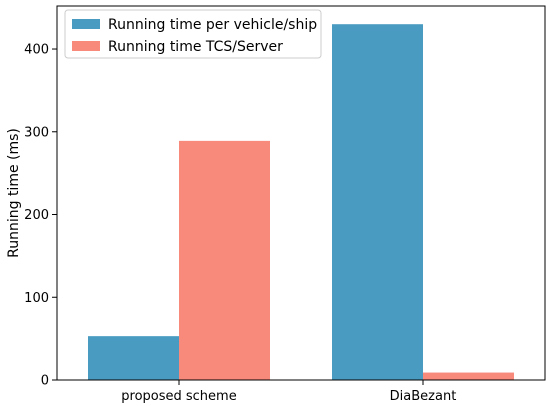 Image resolution: width=550 pixels, height=406 pixels. What do you see at coordinates (423, 396) in the screenshot?
I see `x-tick-label: DiaBezant` at bounding box center [423, 396].